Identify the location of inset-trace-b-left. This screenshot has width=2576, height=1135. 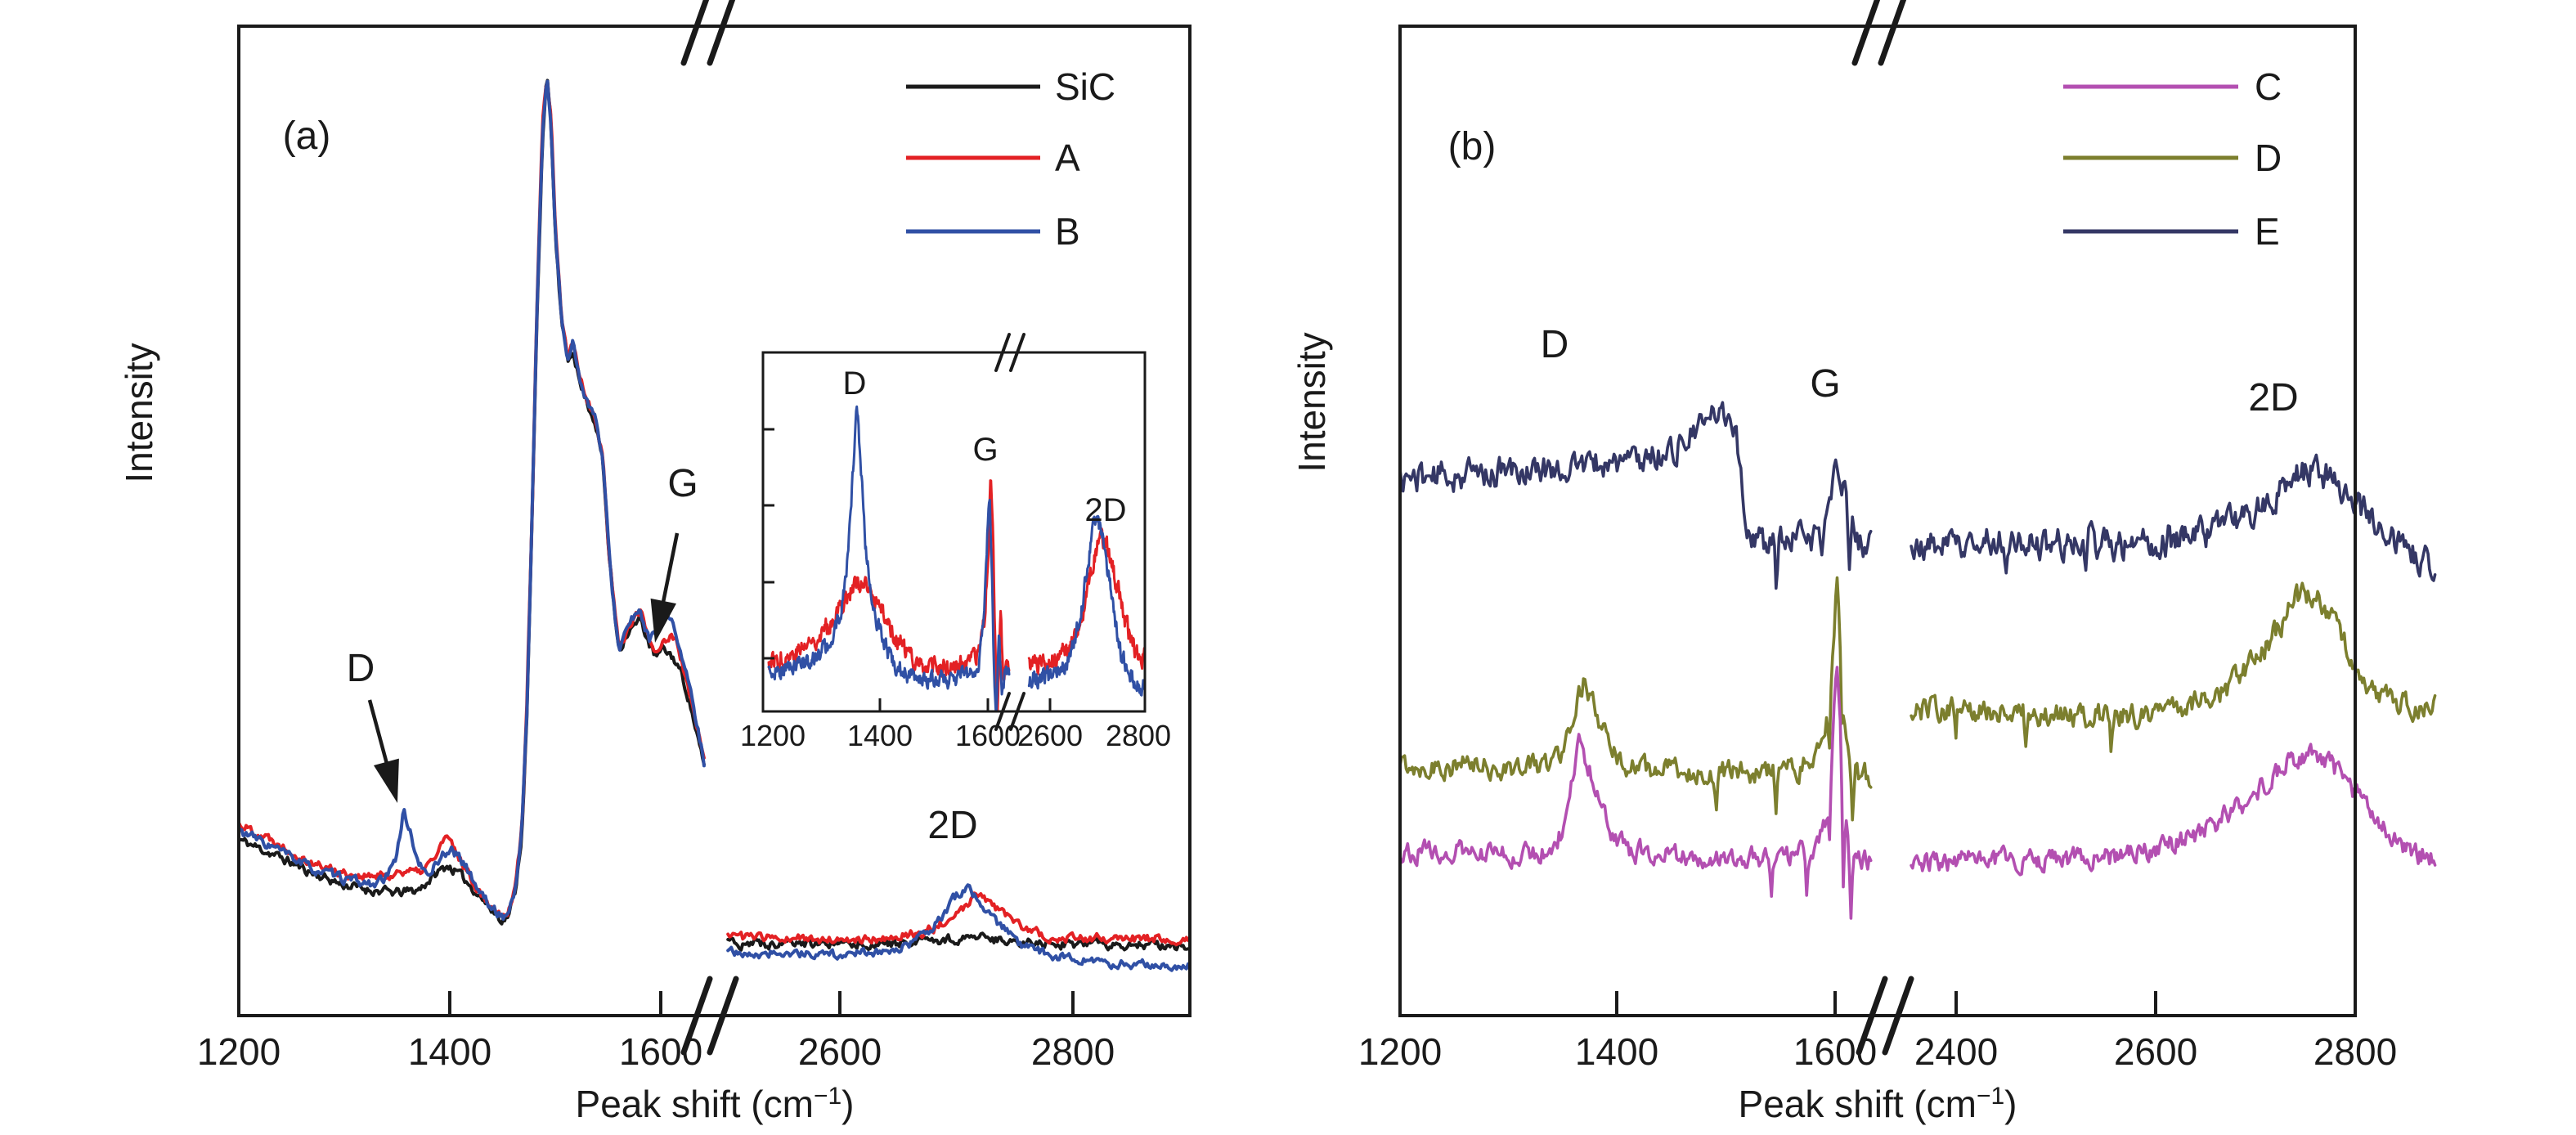
(889, 558).